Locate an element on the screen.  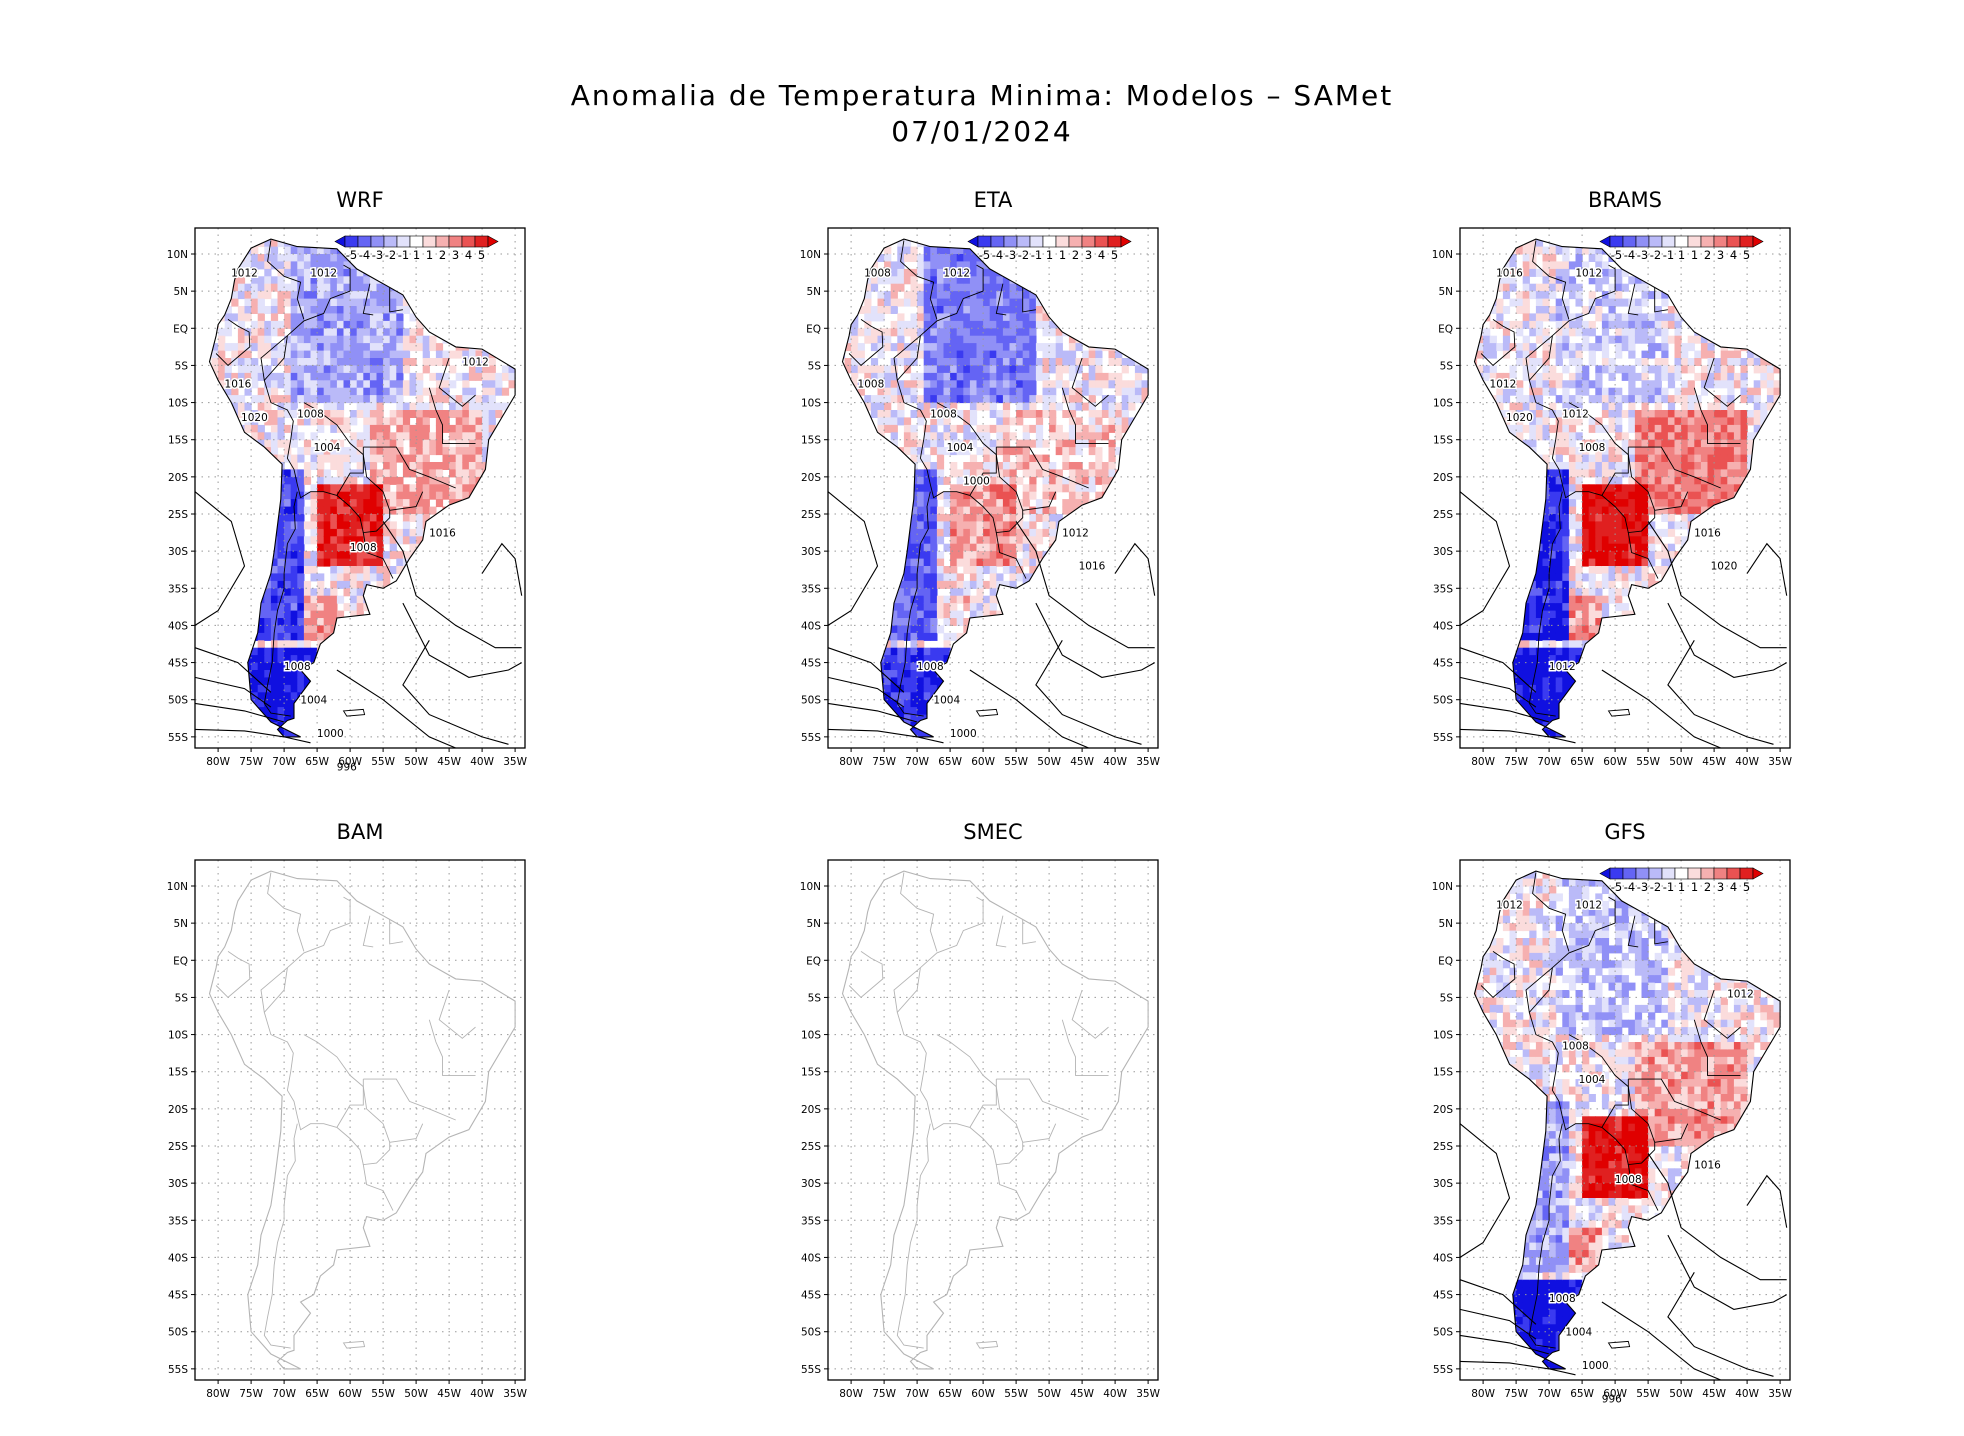
panel-title: BAM is located at coordinates (360, 832).